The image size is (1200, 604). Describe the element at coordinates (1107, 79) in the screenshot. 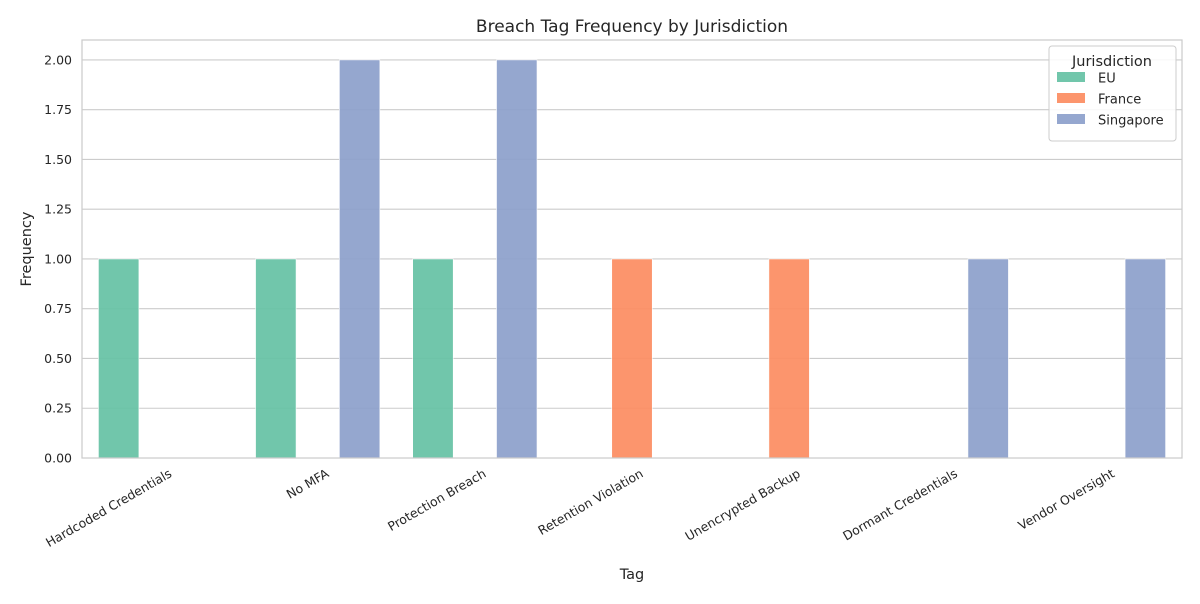

I see `legend-label: EU` at that location.